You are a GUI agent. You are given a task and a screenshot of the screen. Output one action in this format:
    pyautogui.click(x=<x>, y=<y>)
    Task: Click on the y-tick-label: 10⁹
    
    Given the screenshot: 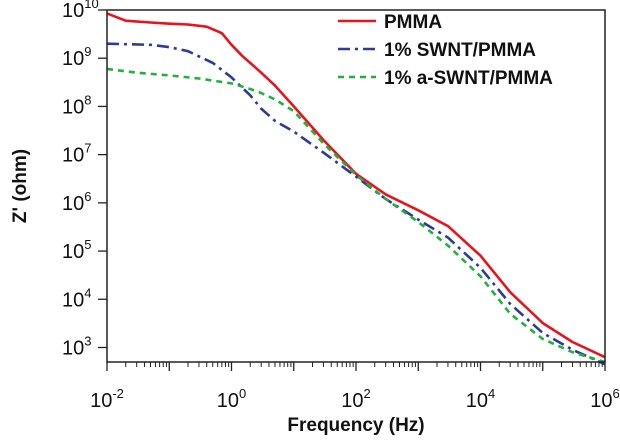 What is the action you would take?
    pyautogui.click(x=76, y=57)
    